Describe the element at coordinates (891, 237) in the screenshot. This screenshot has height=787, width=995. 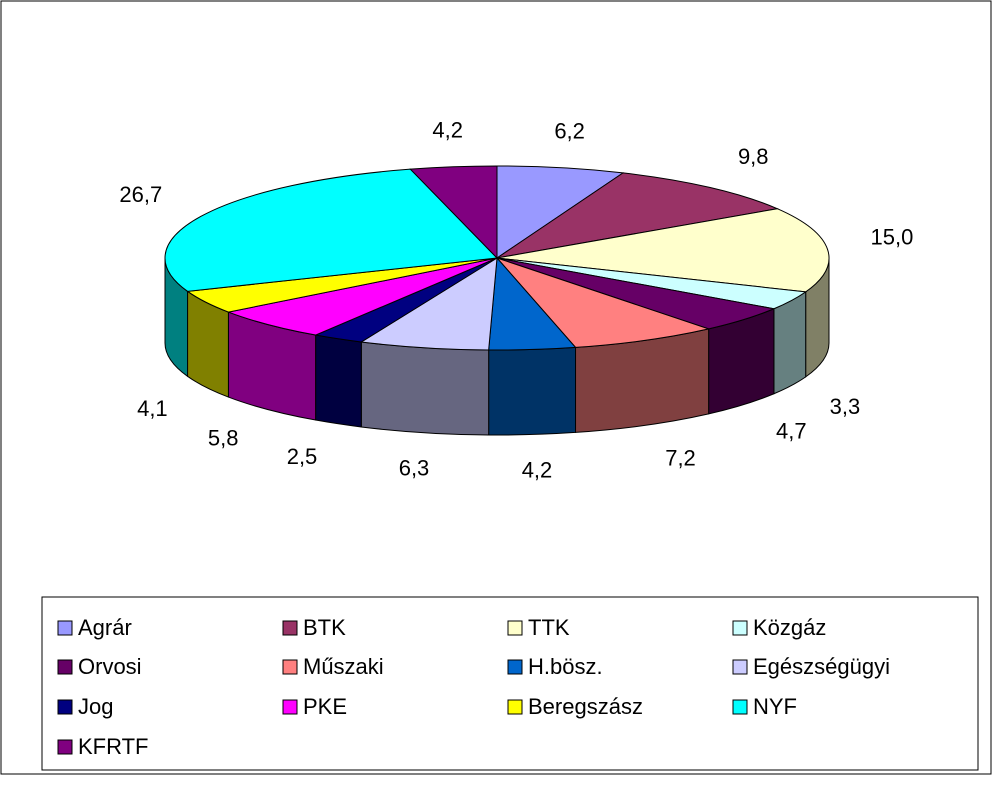
I see `data-label: 15,0` at that location.